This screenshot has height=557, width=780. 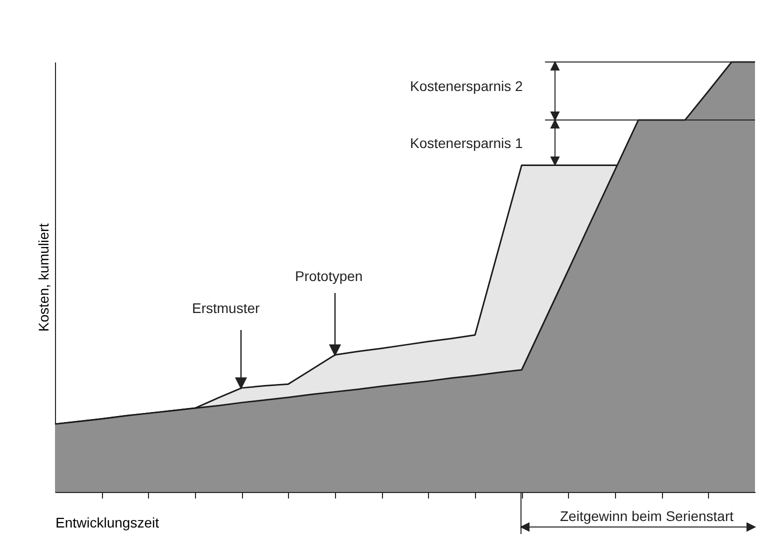 I want to click on annotation: Kostenersparnis 1, so click(x=466, y=143).